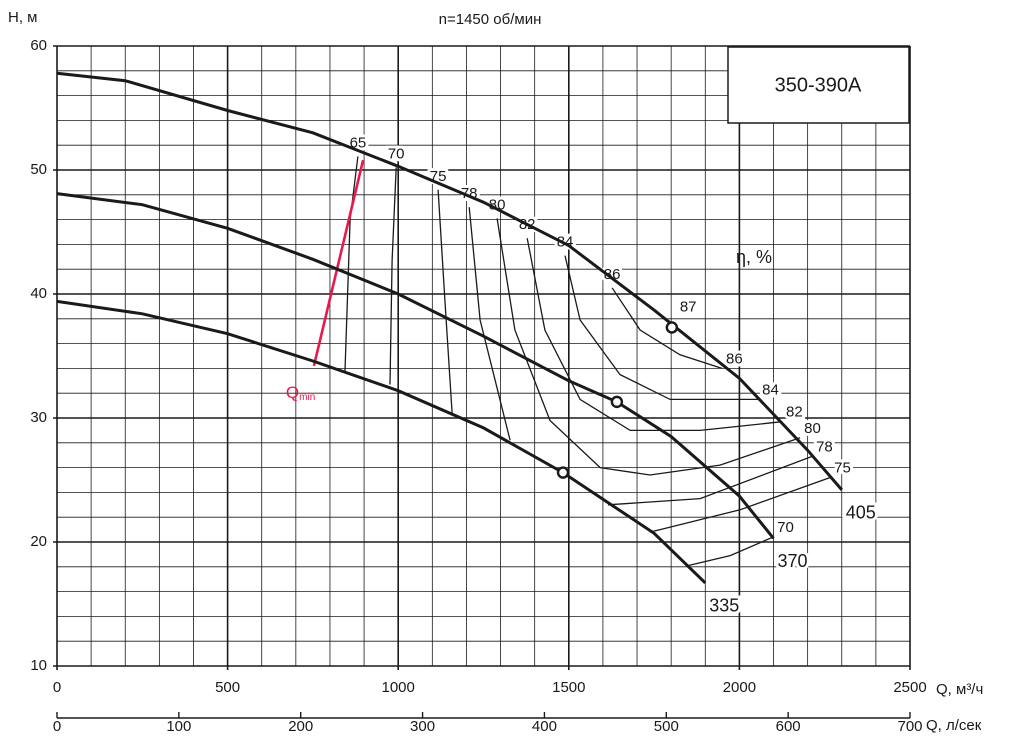  Describe the element at coordinates (38, 169) in the screenshot. I see `y-tick-label: 50` at that location.